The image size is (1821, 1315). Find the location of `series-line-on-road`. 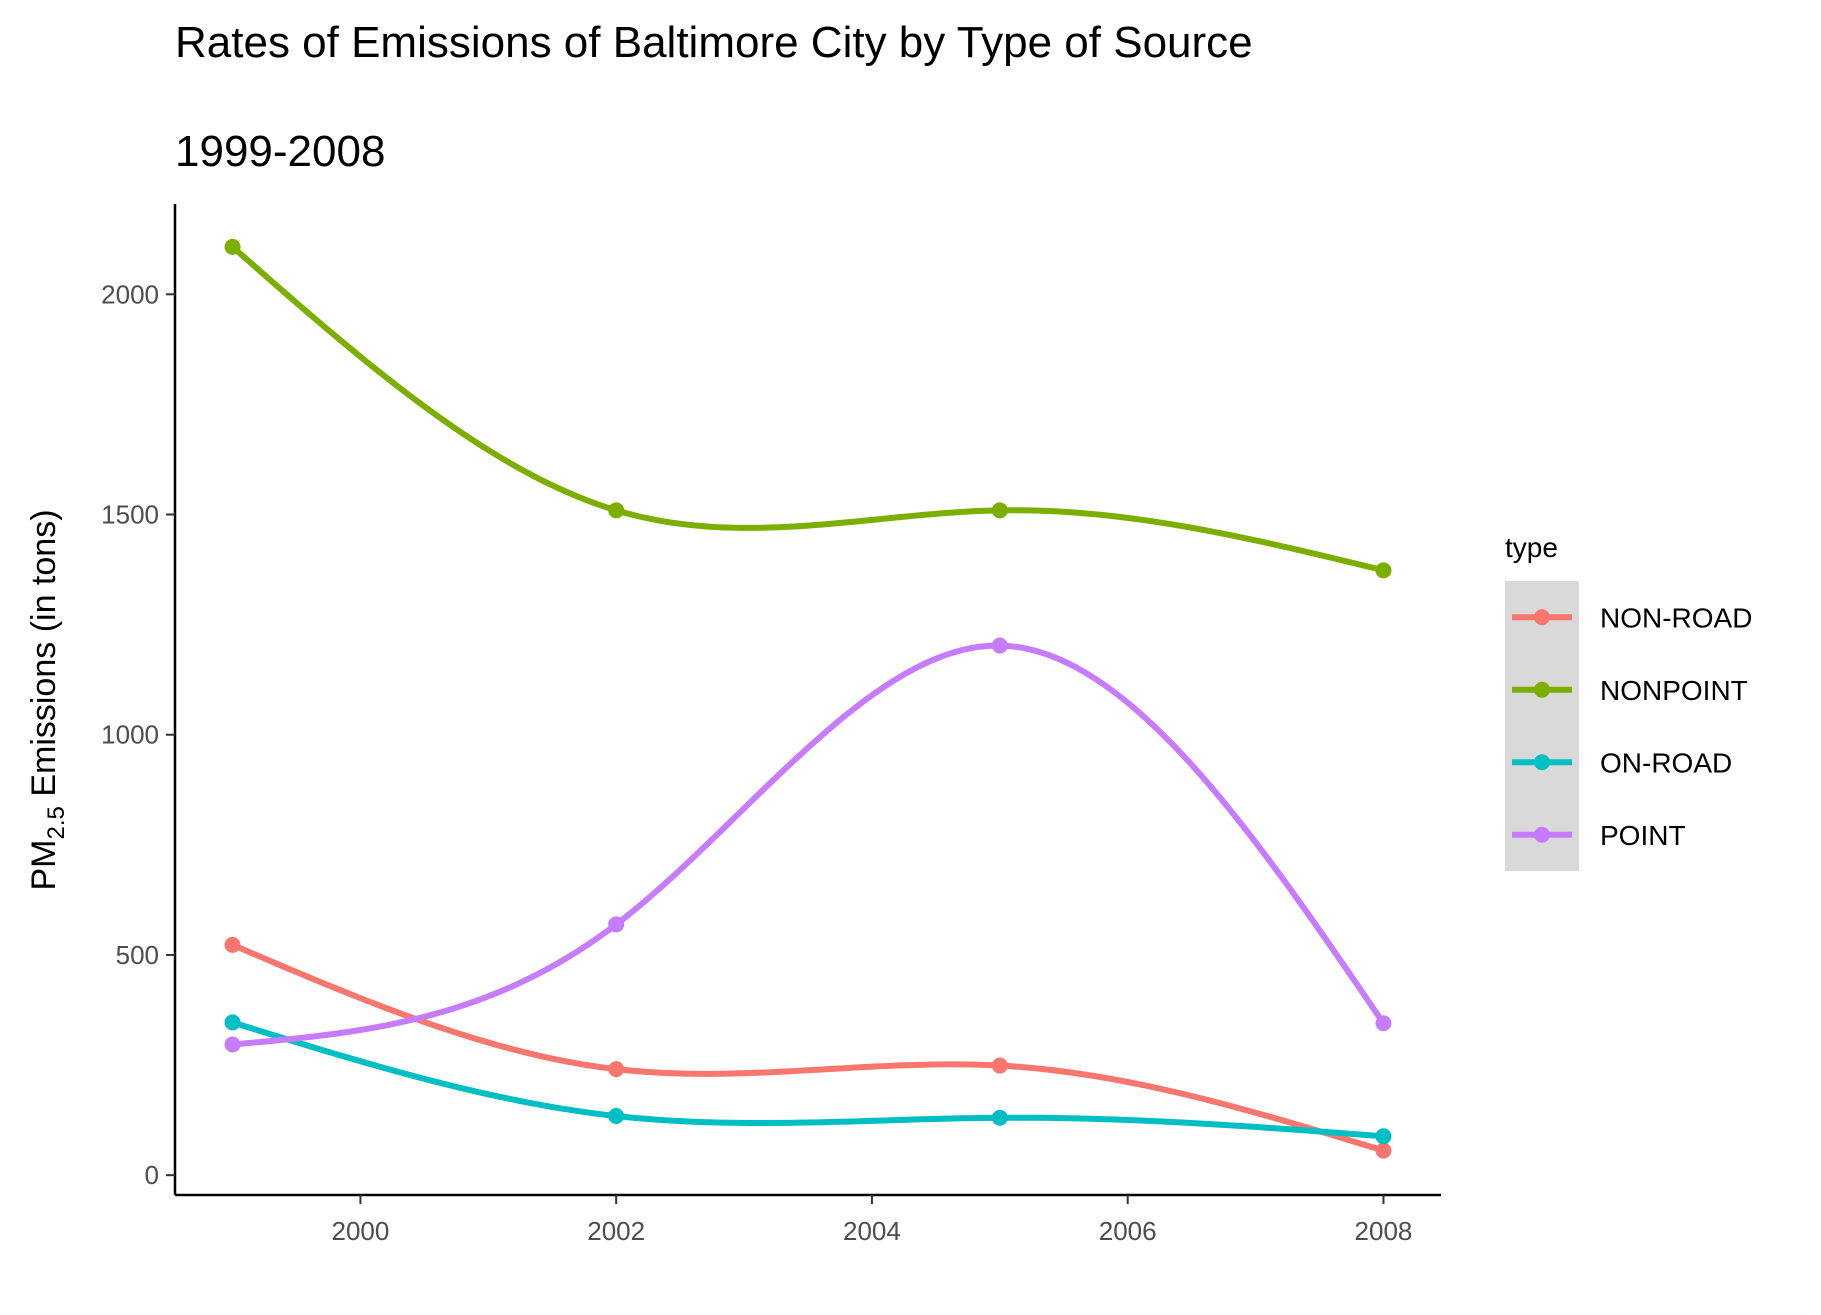

series-line-on-road is located at coordinates (808, 1079).